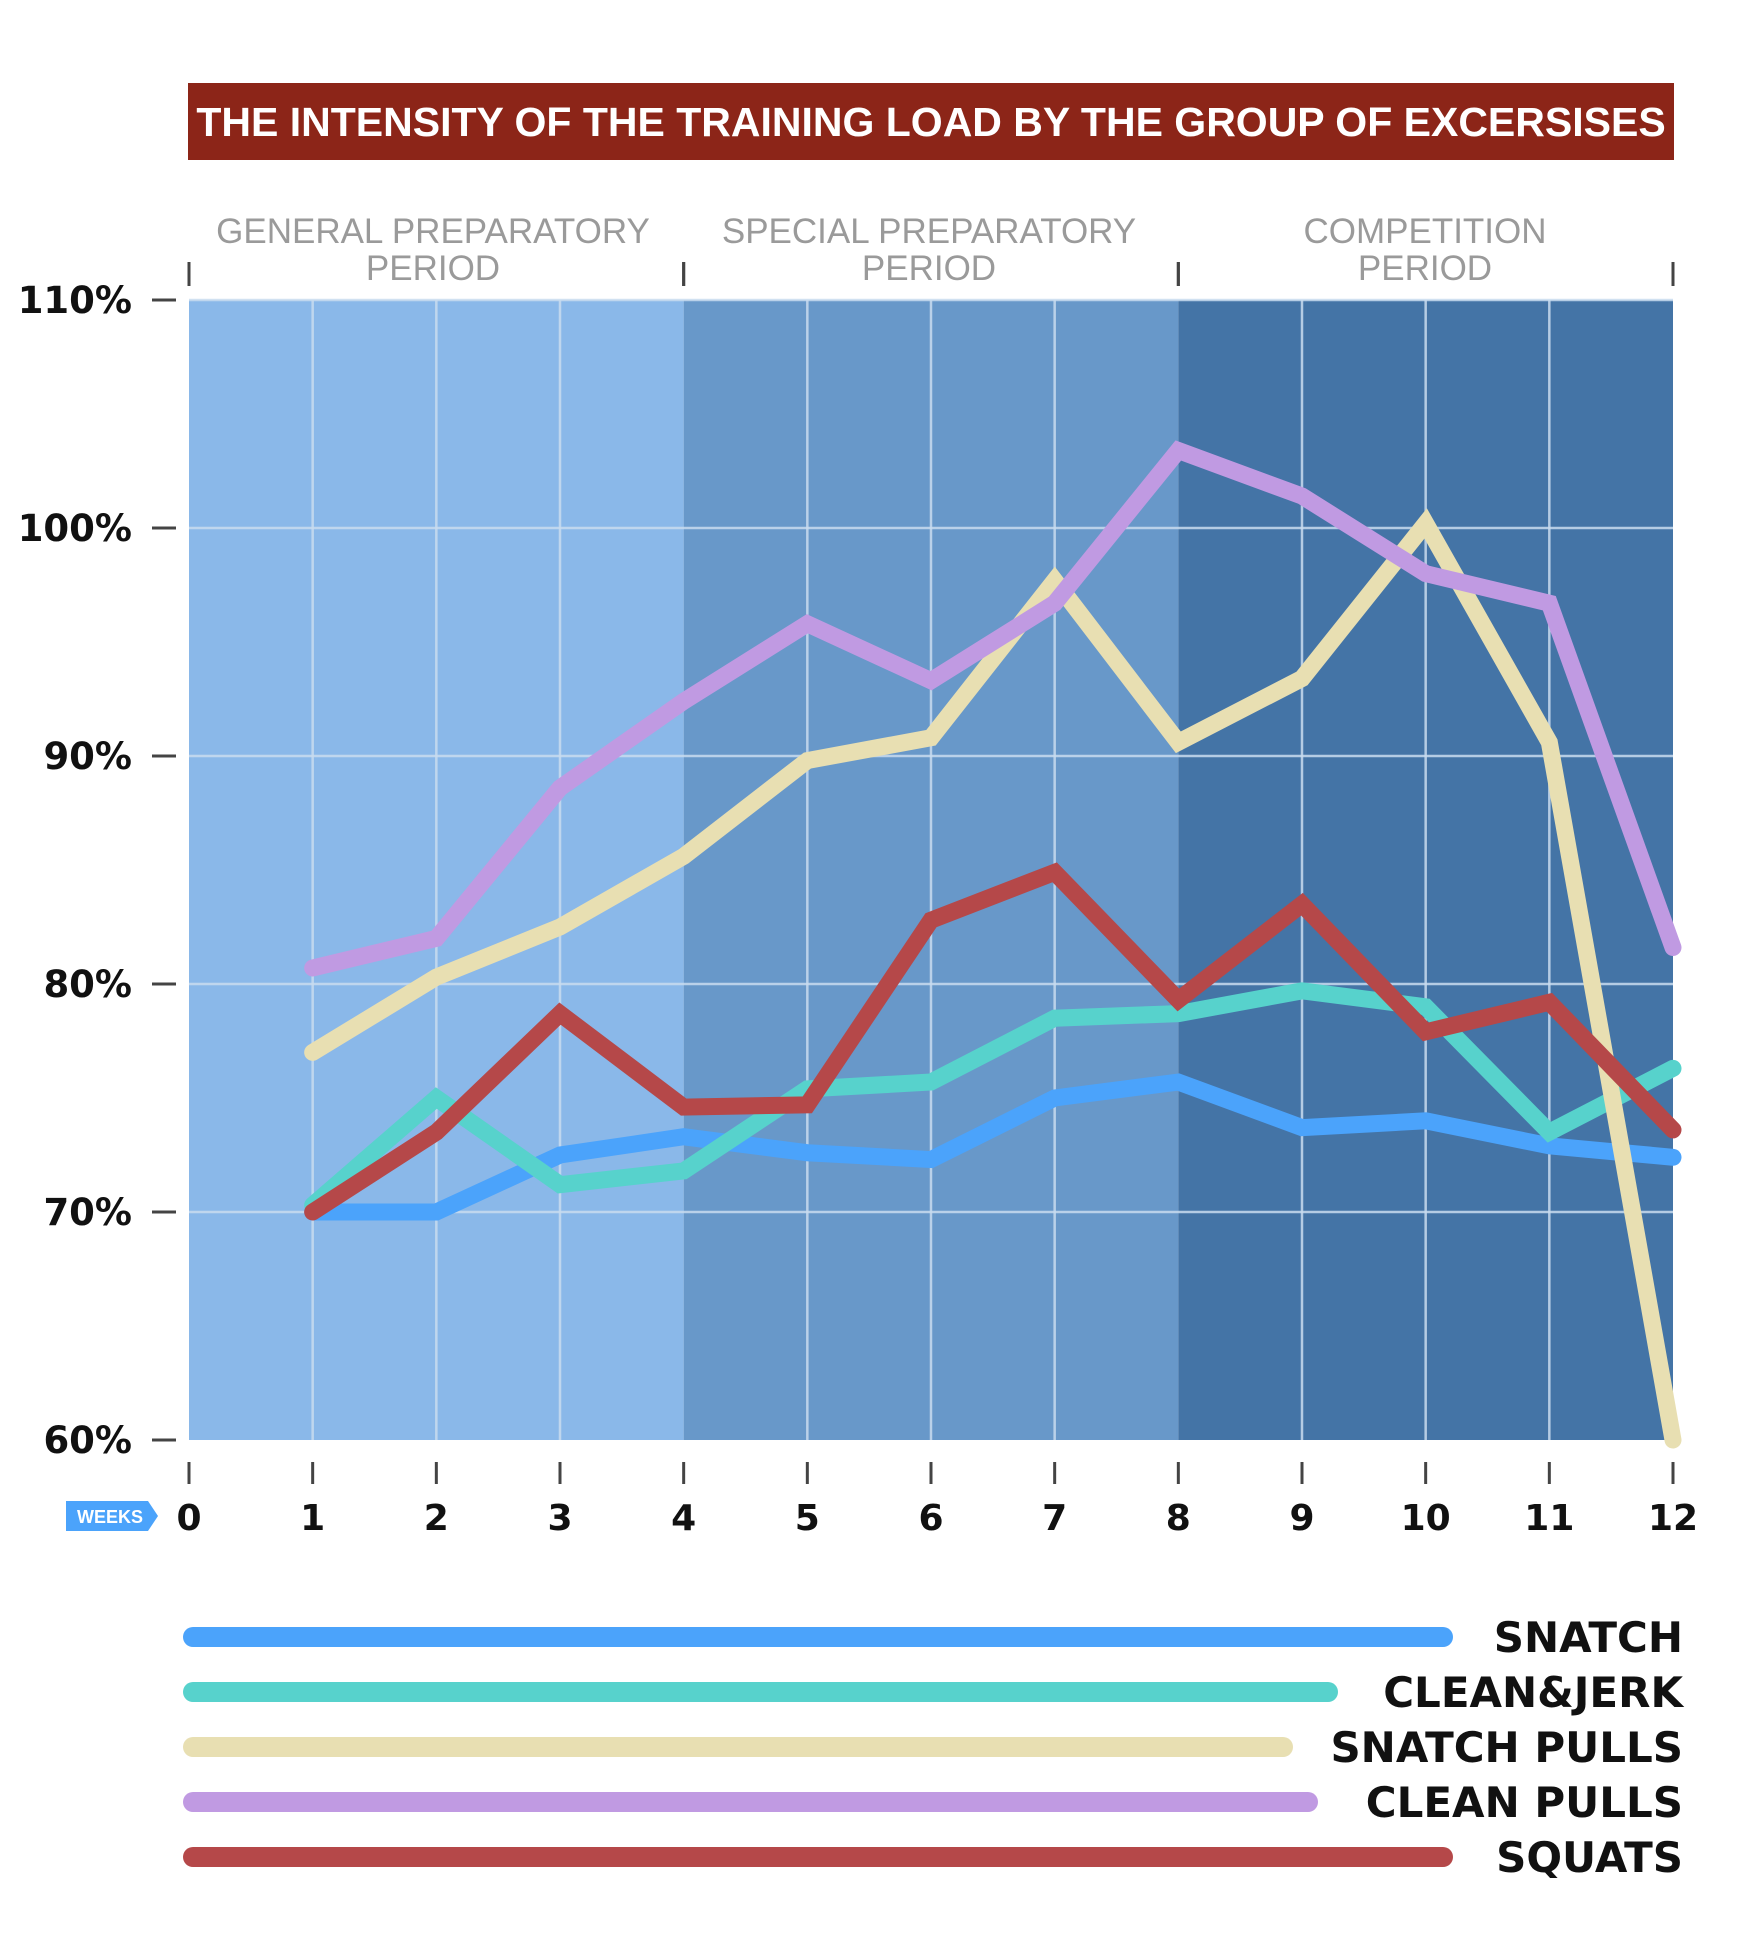 Image resolution: width=1750 pixels, height=1958 pixels. I want to click on series-line-squats, so click(993, 1041).